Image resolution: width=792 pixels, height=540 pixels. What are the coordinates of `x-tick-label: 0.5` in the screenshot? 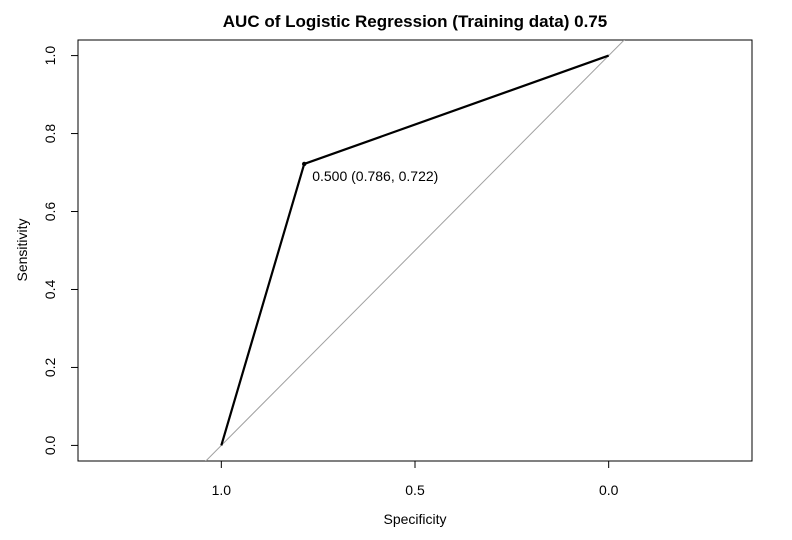 It's located at (415, 490).